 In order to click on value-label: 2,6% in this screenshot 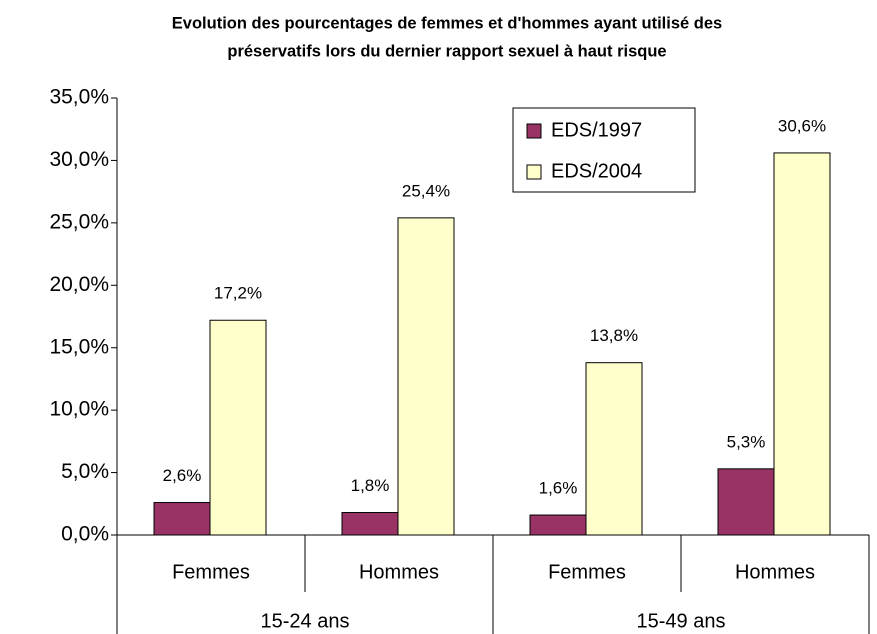, I will do `click(182, 475)`.